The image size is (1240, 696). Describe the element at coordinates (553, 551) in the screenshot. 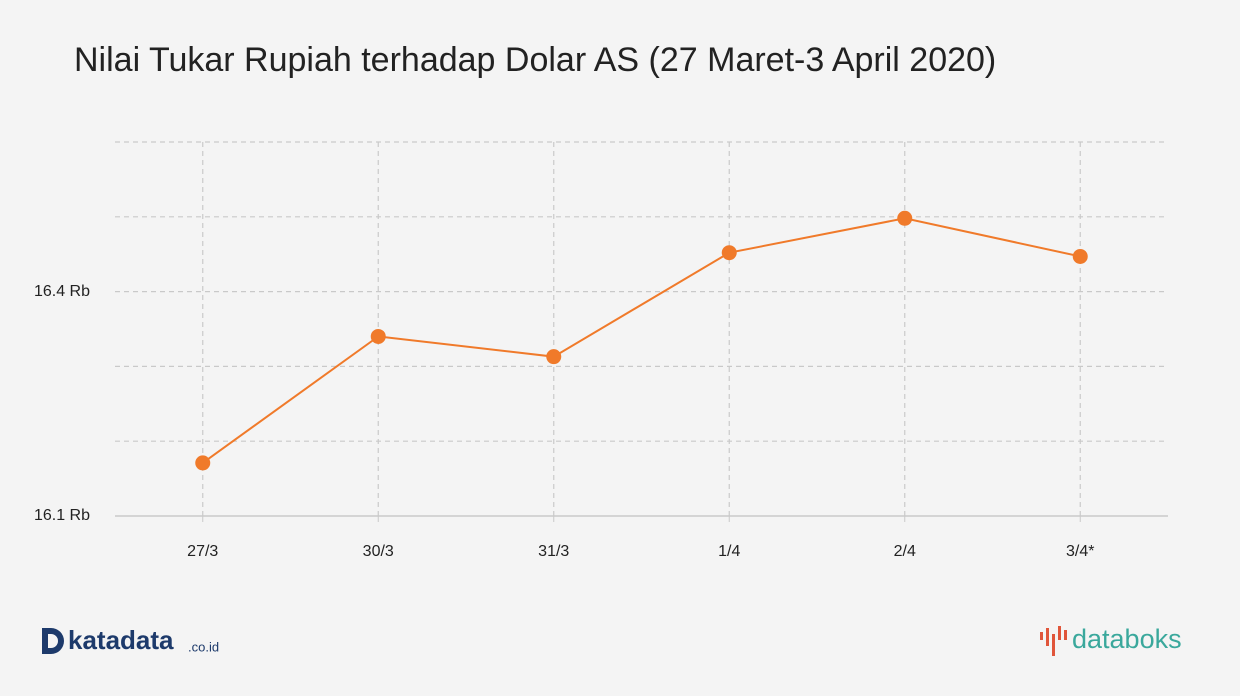

I see `x-tick-label: 31/3` at that location.